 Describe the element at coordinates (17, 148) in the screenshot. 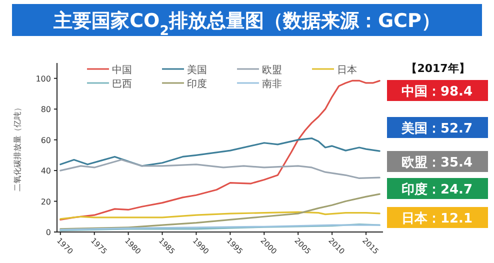

I see `y-axis-title: 二氧化碳排放量（亿吨）` at that location.